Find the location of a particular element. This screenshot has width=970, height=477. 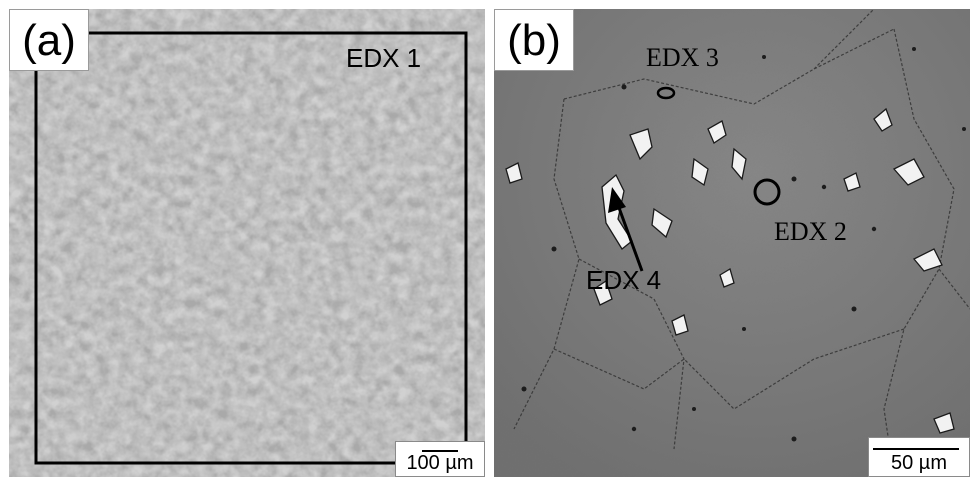

scale-bar-label-a: 100 µm is located at coordinates (440, 463).